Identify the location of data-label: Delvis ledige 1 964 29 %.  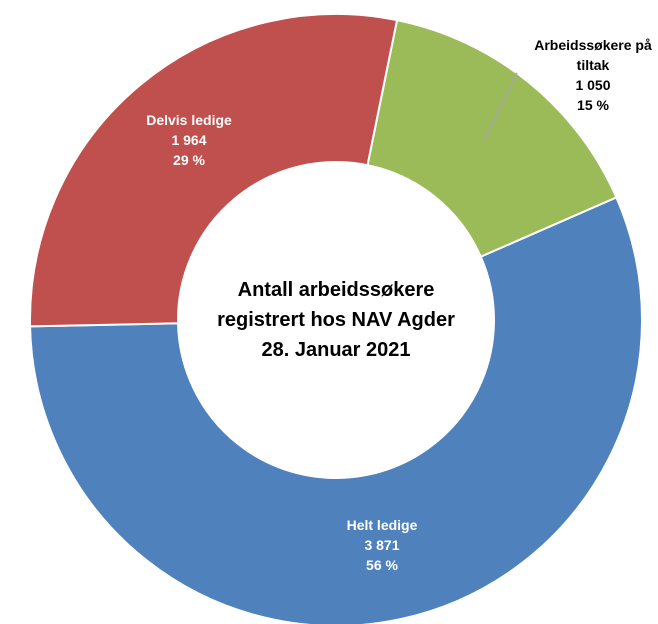
(189, 140).